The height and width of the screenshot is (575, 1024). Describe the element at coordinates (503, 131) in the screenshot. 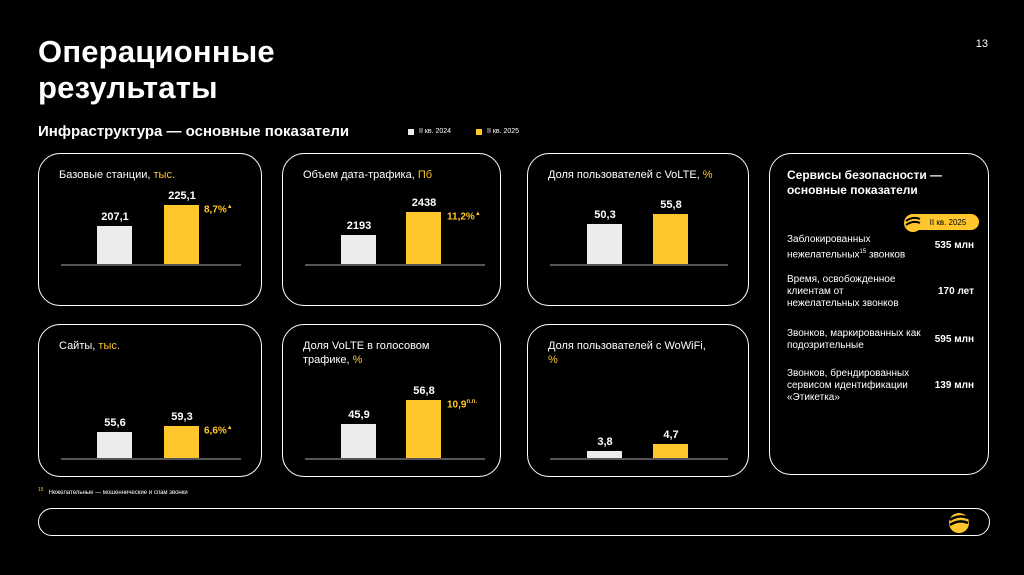

I see `legend-label-2025: II кв. 2025` at that location.